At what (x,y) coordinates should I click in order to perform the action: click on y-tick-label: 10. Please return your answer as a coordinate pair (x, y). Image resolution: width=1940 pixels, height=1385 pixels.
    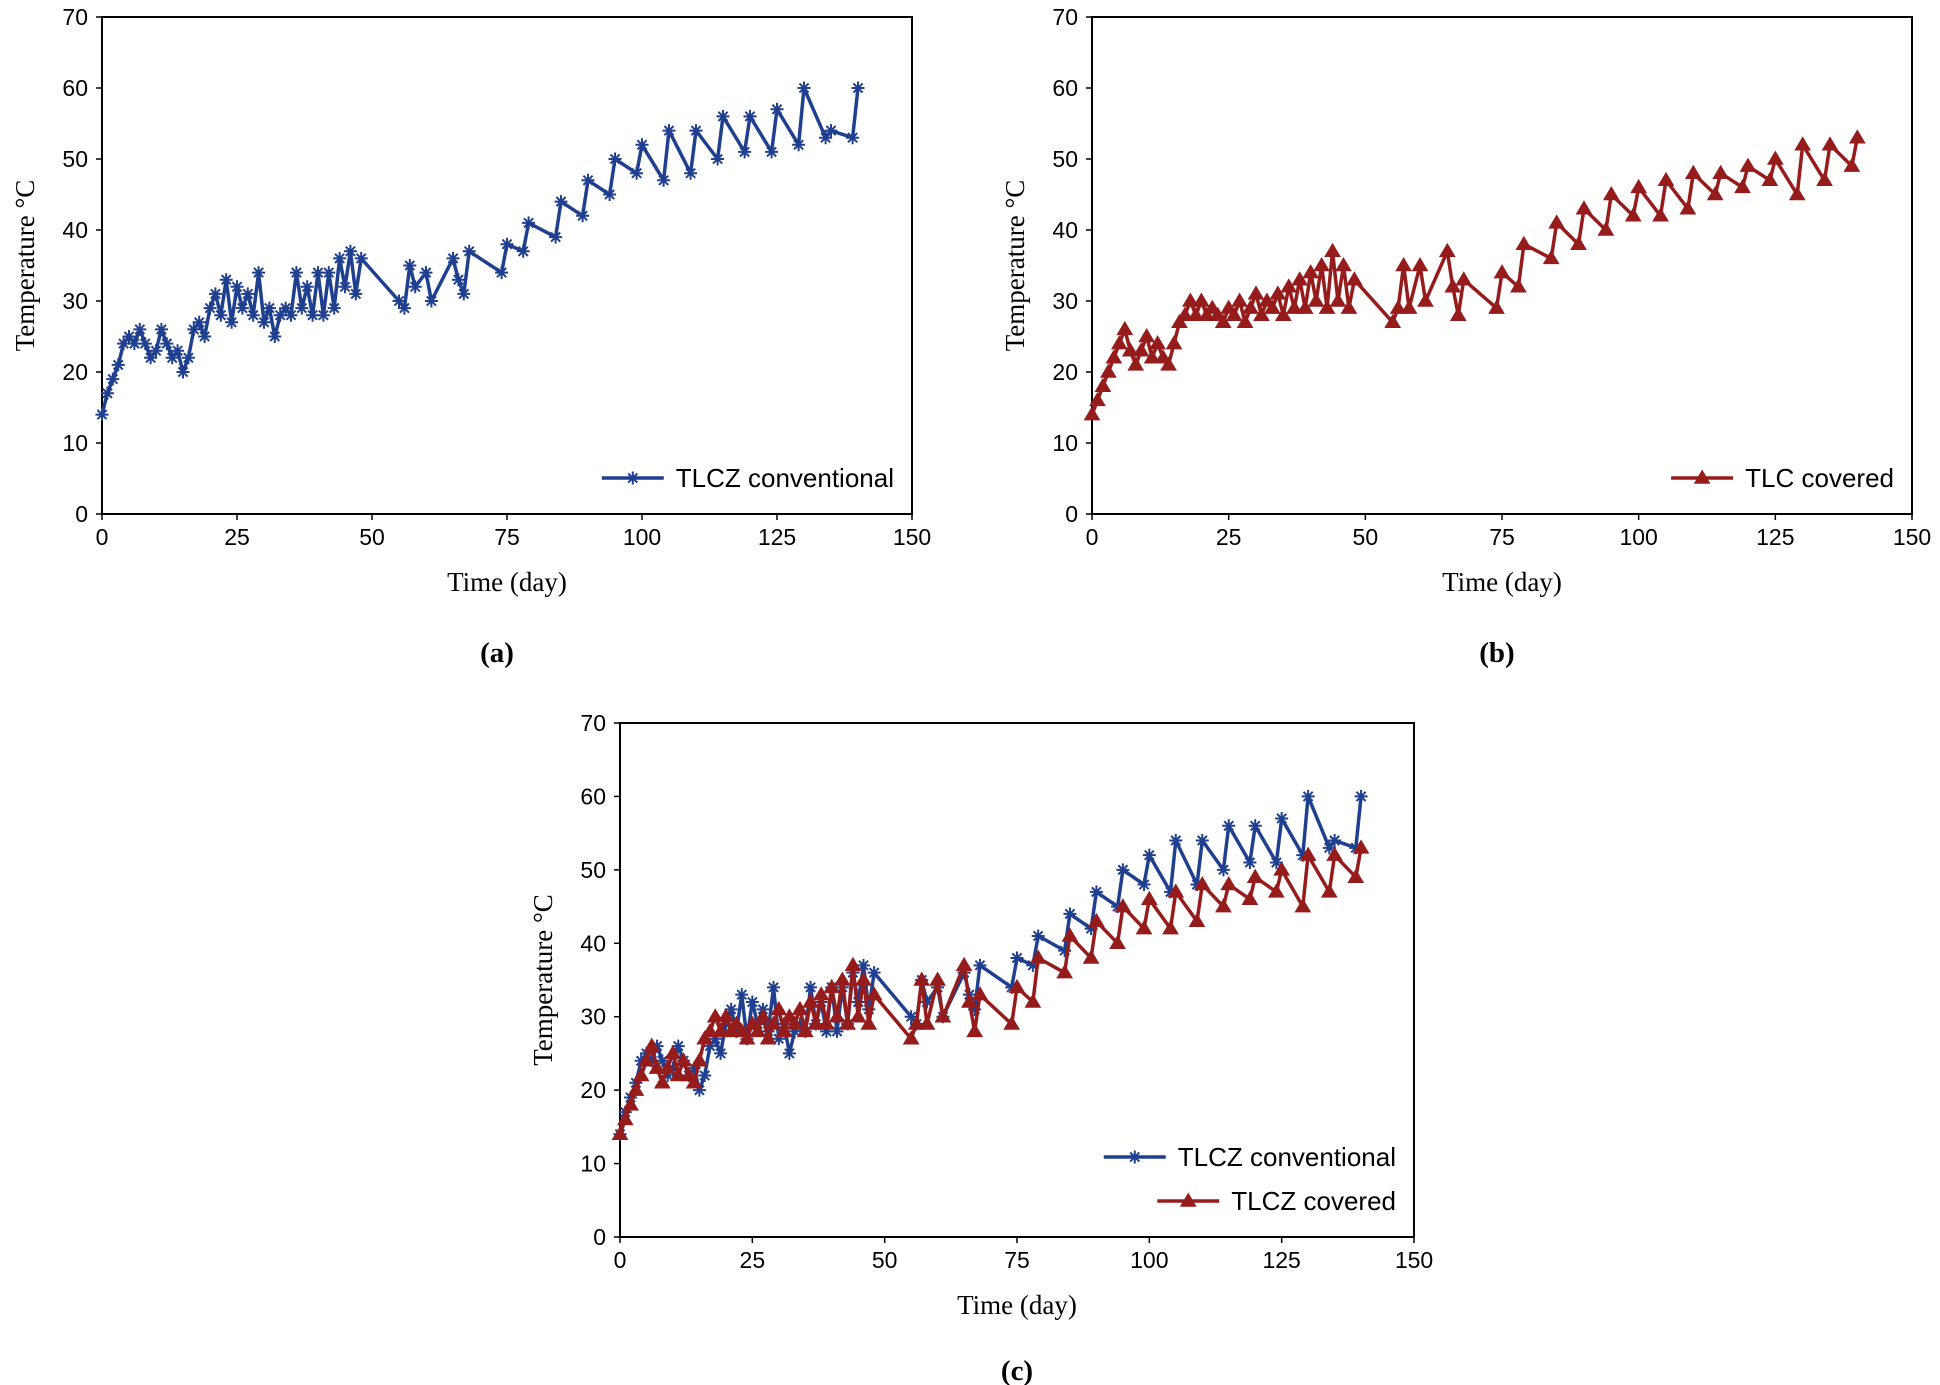
    Looking at the image, I should click on (593, 1164).